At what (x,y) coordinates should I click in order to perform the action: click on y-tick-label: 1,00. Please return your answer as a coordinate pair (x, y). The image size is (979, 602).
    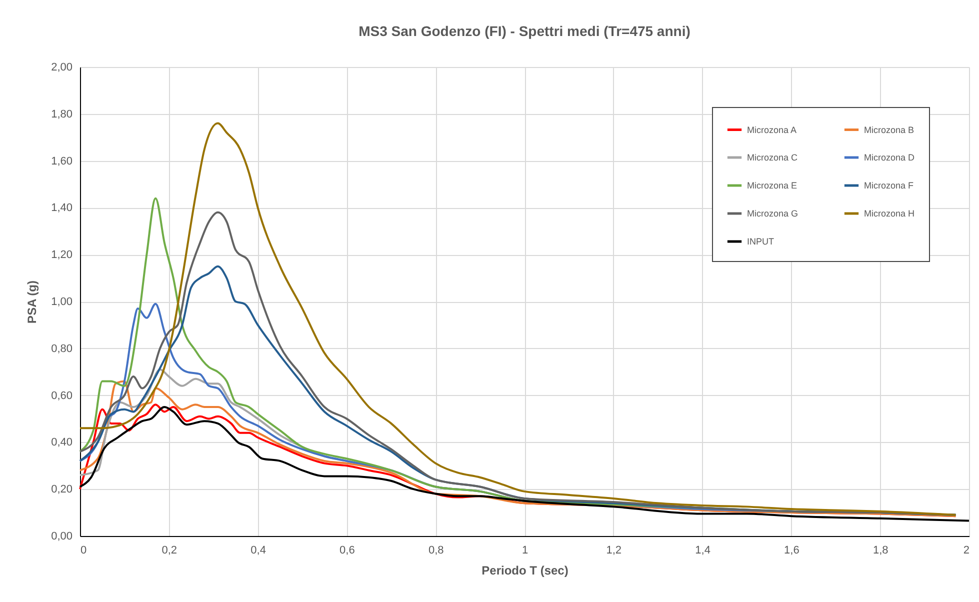
    Looking at the image, I should click on (61, 302).